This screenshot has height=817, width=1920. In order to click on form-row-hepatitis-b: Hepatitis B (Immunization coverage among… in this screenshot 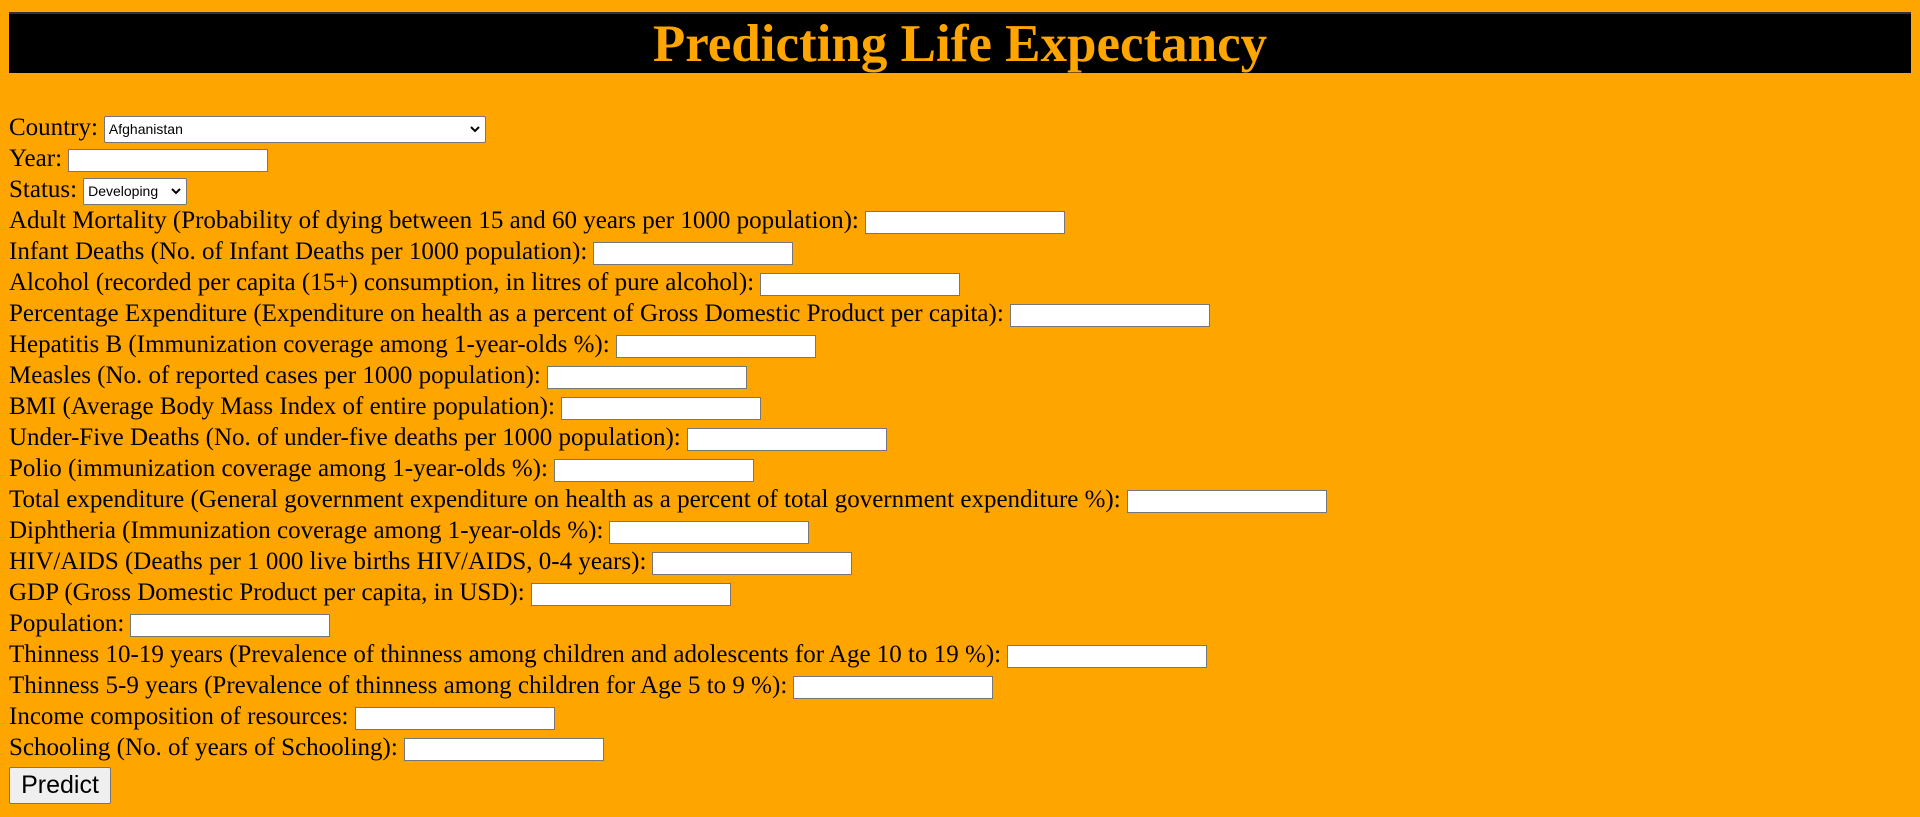, I will do `click(959, 344)`.